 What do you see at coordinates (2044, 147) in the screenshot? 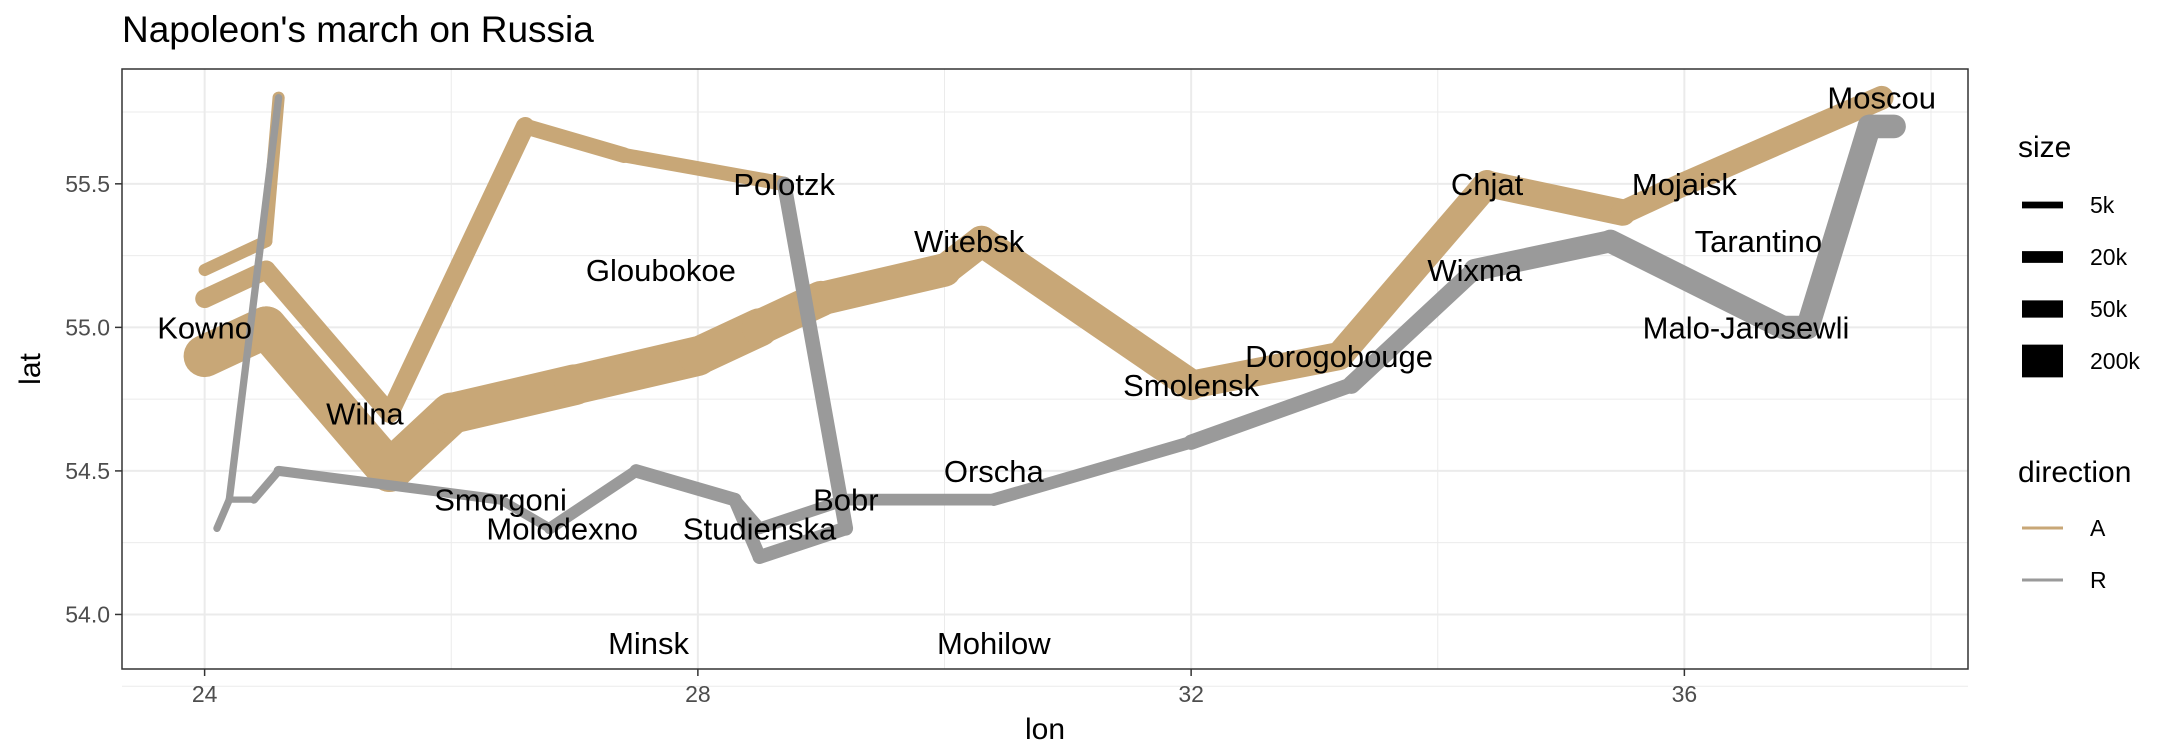
I see `size-legend-title: size` at bounding box center [2044, 147].